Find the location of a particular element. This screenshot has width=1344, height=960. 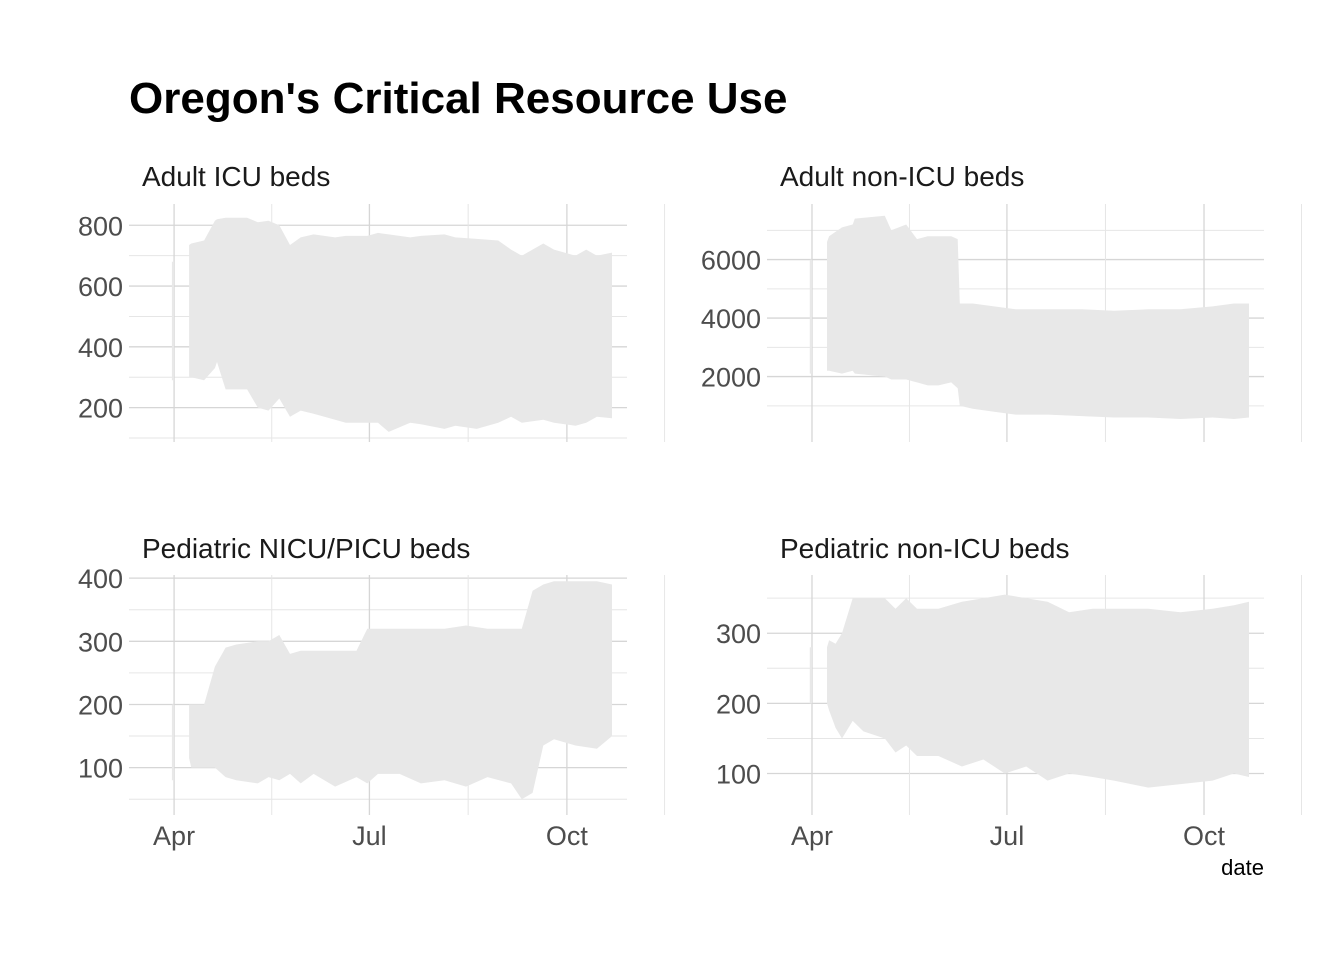

y-tick-label: 4000 is located at coordinates (731, 319).